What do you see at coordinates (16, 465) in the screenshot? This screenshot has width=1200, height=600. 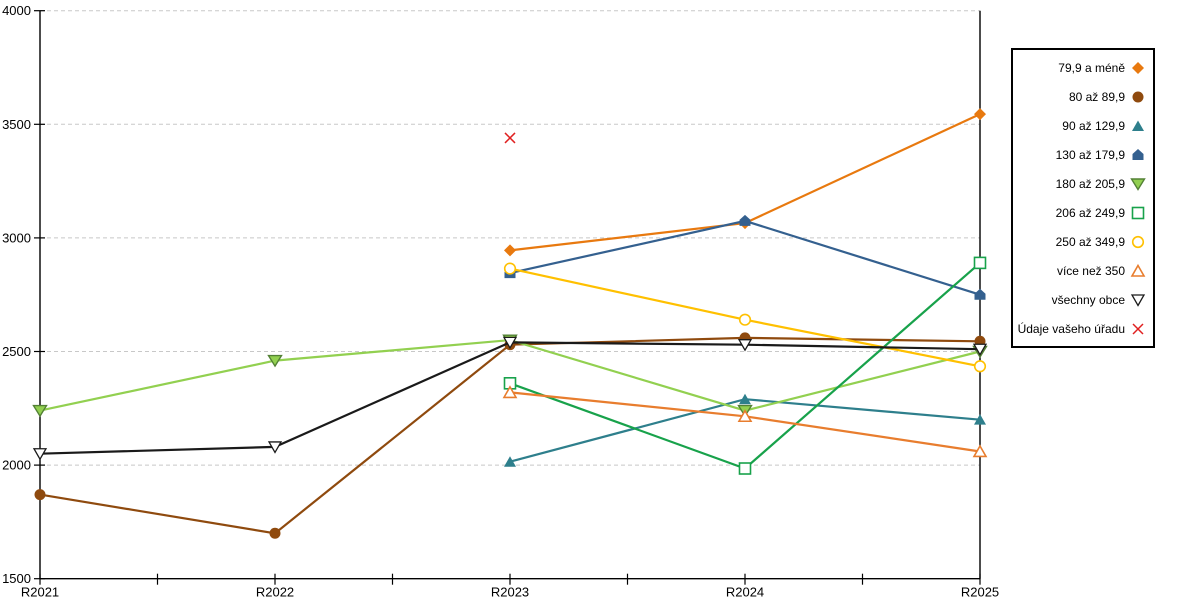 I see `y-tick-label: 2000` at bounding box center [16, 465].